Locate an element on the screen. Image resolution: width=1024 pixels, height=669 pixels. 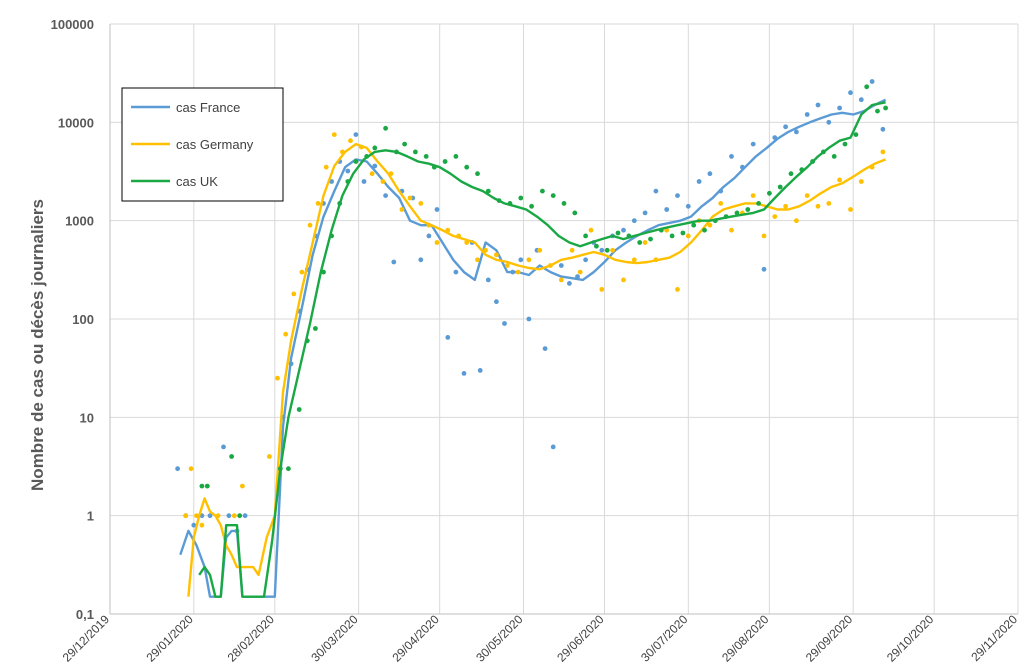
y-tick-label: 100000 is located at coordinates (72, 24).